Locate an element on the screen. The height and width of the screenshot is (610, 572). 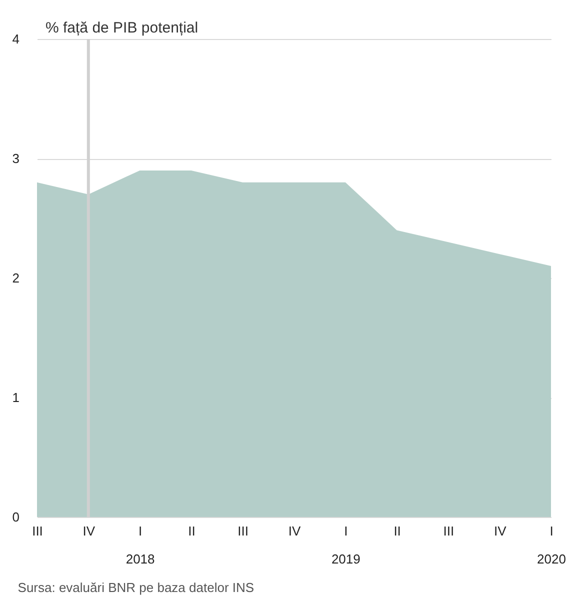
x-tick-label: I 2018 is located at coordinates (140, 545).